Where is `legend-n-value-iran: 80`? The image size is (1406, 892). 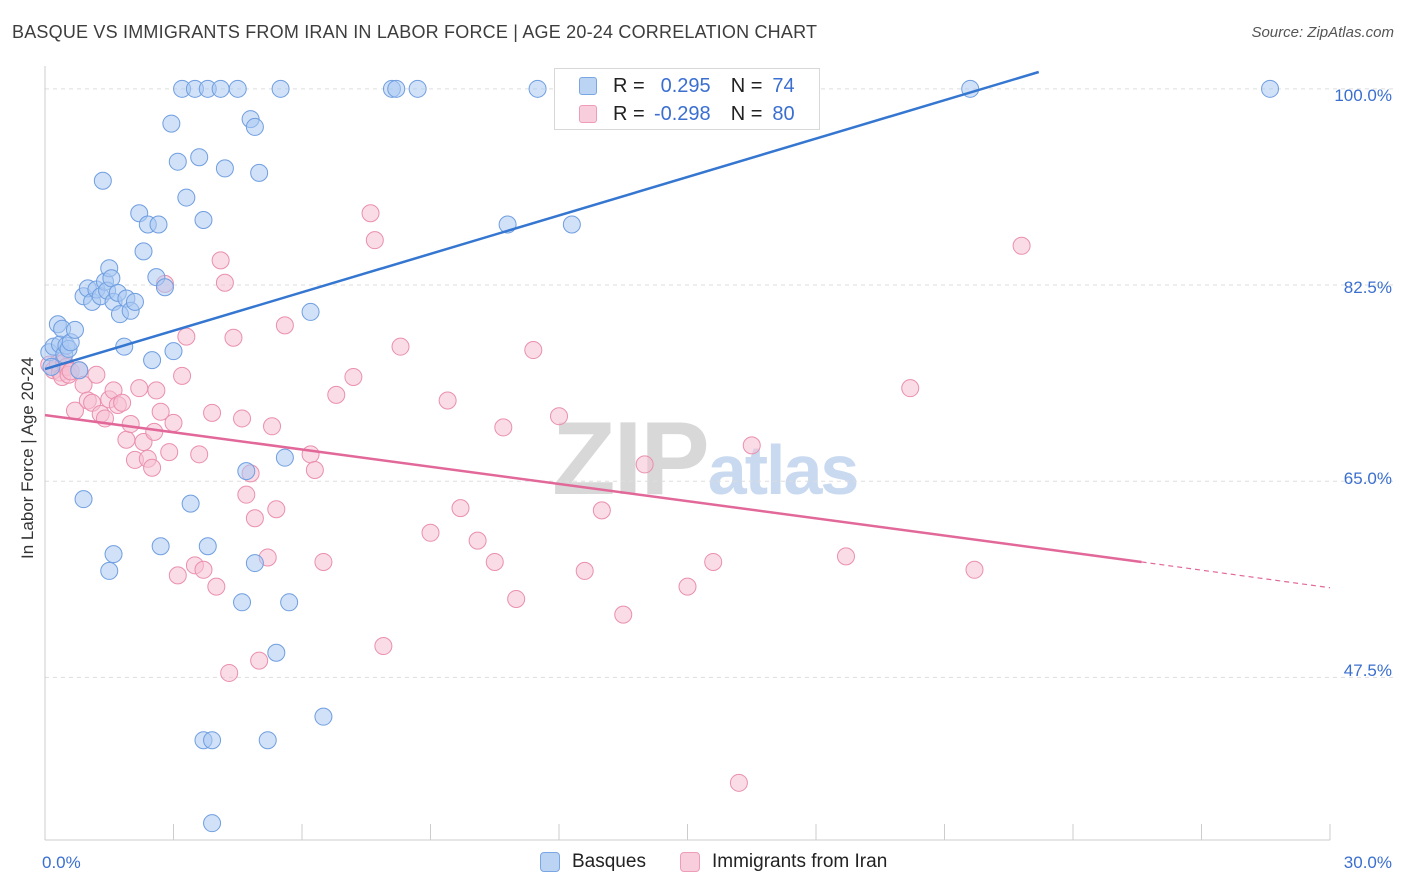
legend-n-value-iran: 80 is located at coordinates (783, 113).